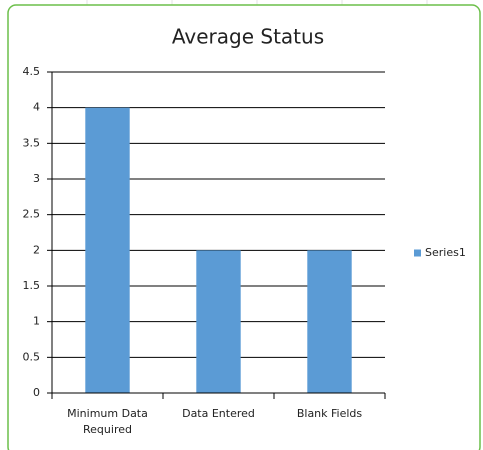 This screenshot has width=483, height=450. Describe the element at coordinates (417, 253) in the screenshot. I see `legend-swatch` at that location.